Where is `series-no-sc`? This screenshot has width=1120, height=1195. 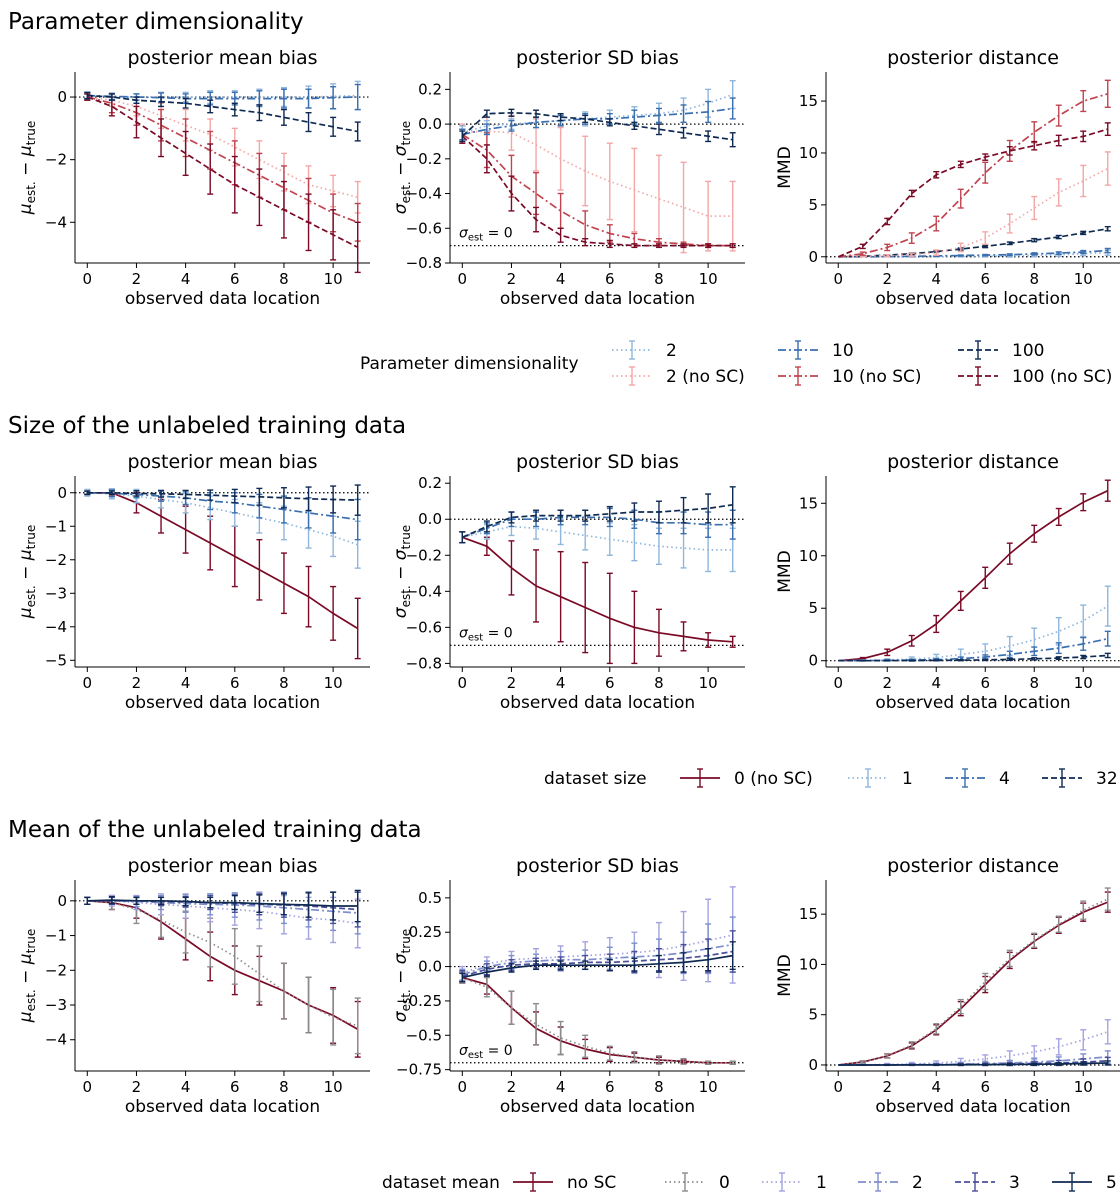 series-no-sc is located at coordinates (222, 976).